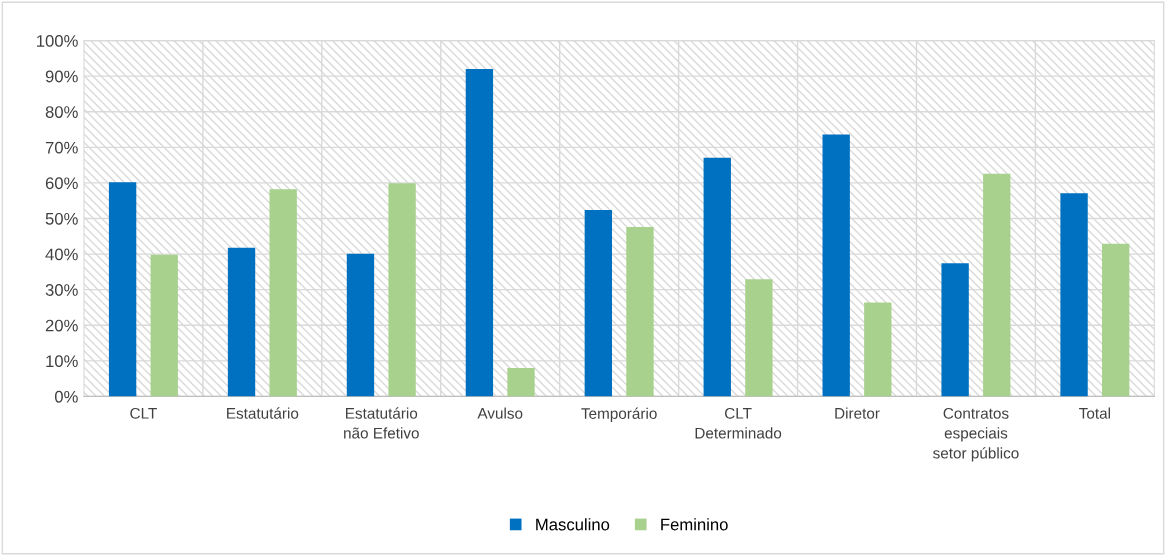  I want to click on y-tick-label: 0%, so click(66, 396).